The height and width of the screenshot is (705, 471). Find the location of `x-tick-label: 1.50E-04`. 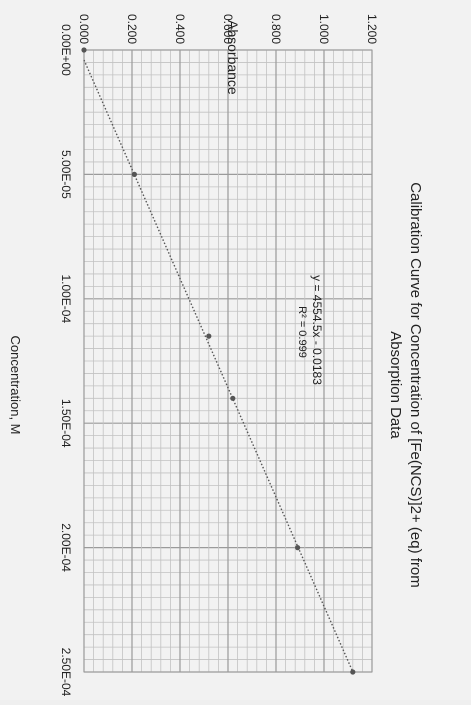

x-tick-label: 1.50E-04 is located at coordinates (66, 423).